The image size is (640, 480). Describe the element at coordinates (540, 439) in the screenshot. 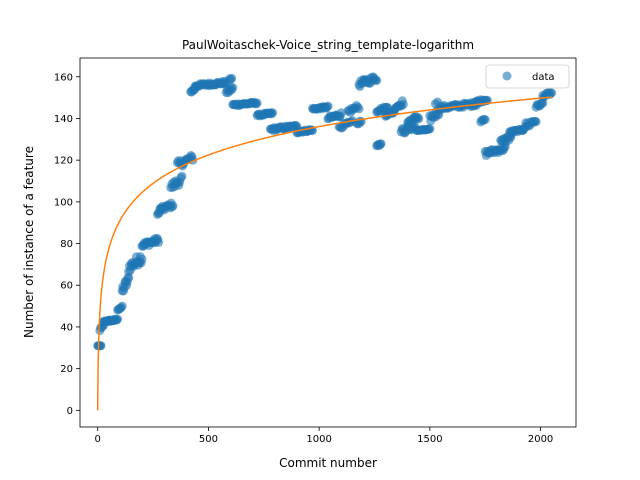

I see `x-tick-label: 2000` at that location.